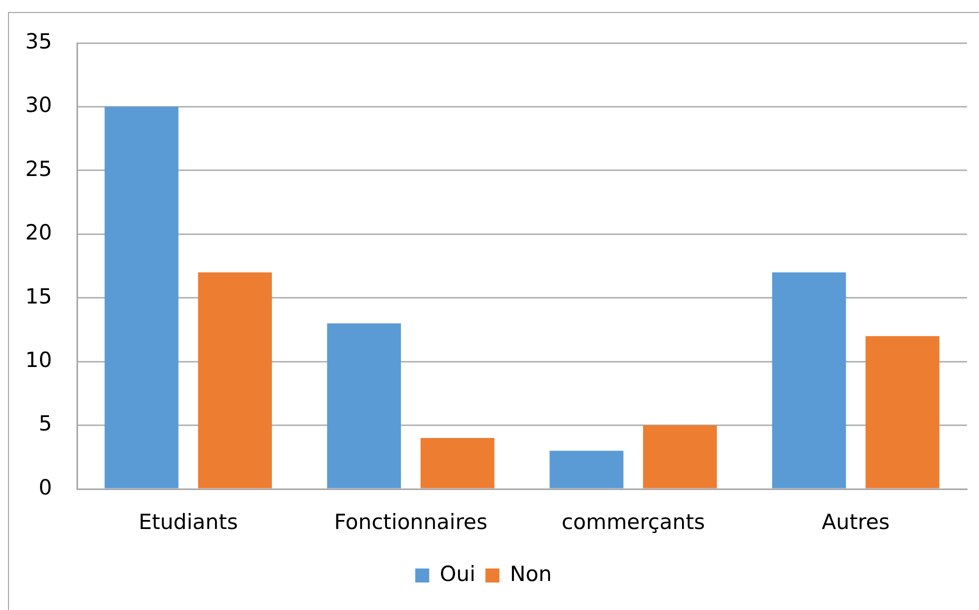 Image resolution: width=979 pixels, height=610 pixels. What do you see at coordinates (38, 41) in the screenshot?
I see `y-tick-label: 35` at bounding box center [38, 41].